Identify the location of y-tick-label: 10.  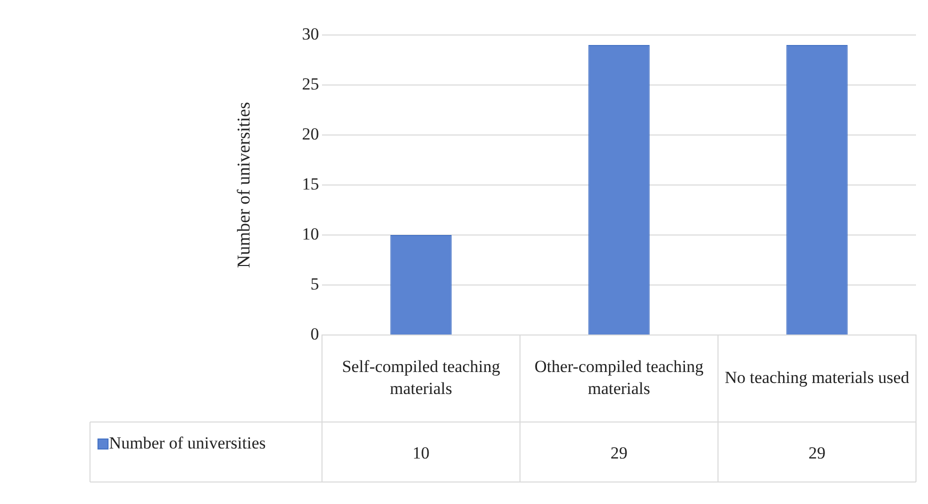
(310, 234).